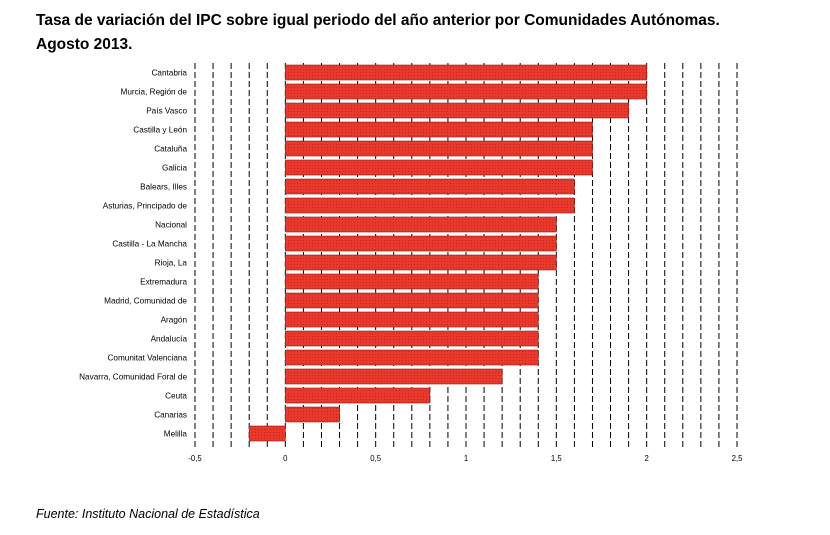  Describe the element at coordinates (170, 415) in the screenshot. I see `category-label: Canarias` at that location.